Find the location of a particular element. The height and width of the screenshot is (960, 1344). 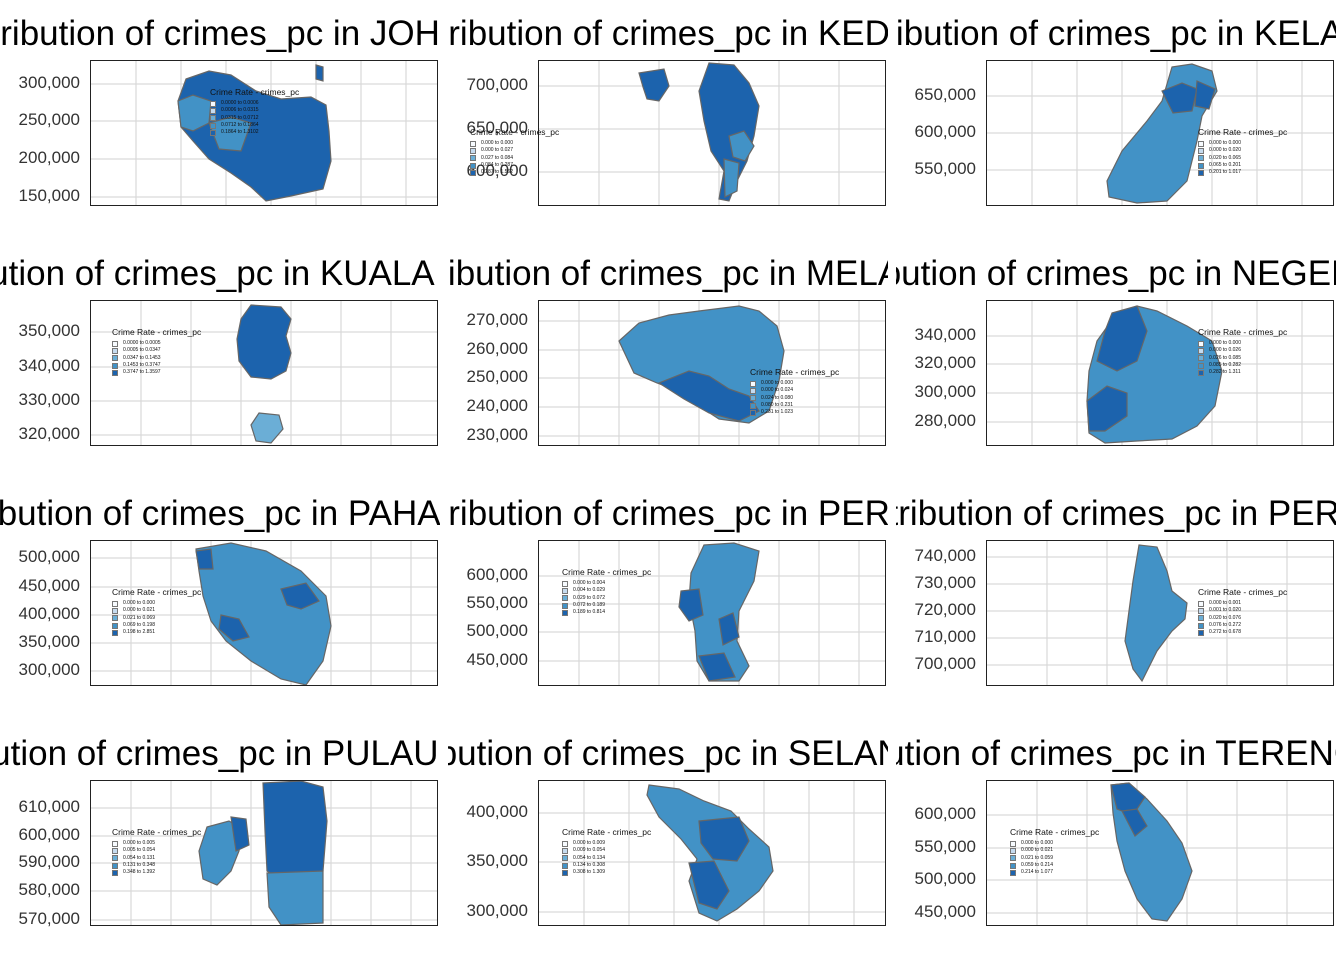

legend-entry: 0.029 to 0.072 is located at coordinates (606, 598).